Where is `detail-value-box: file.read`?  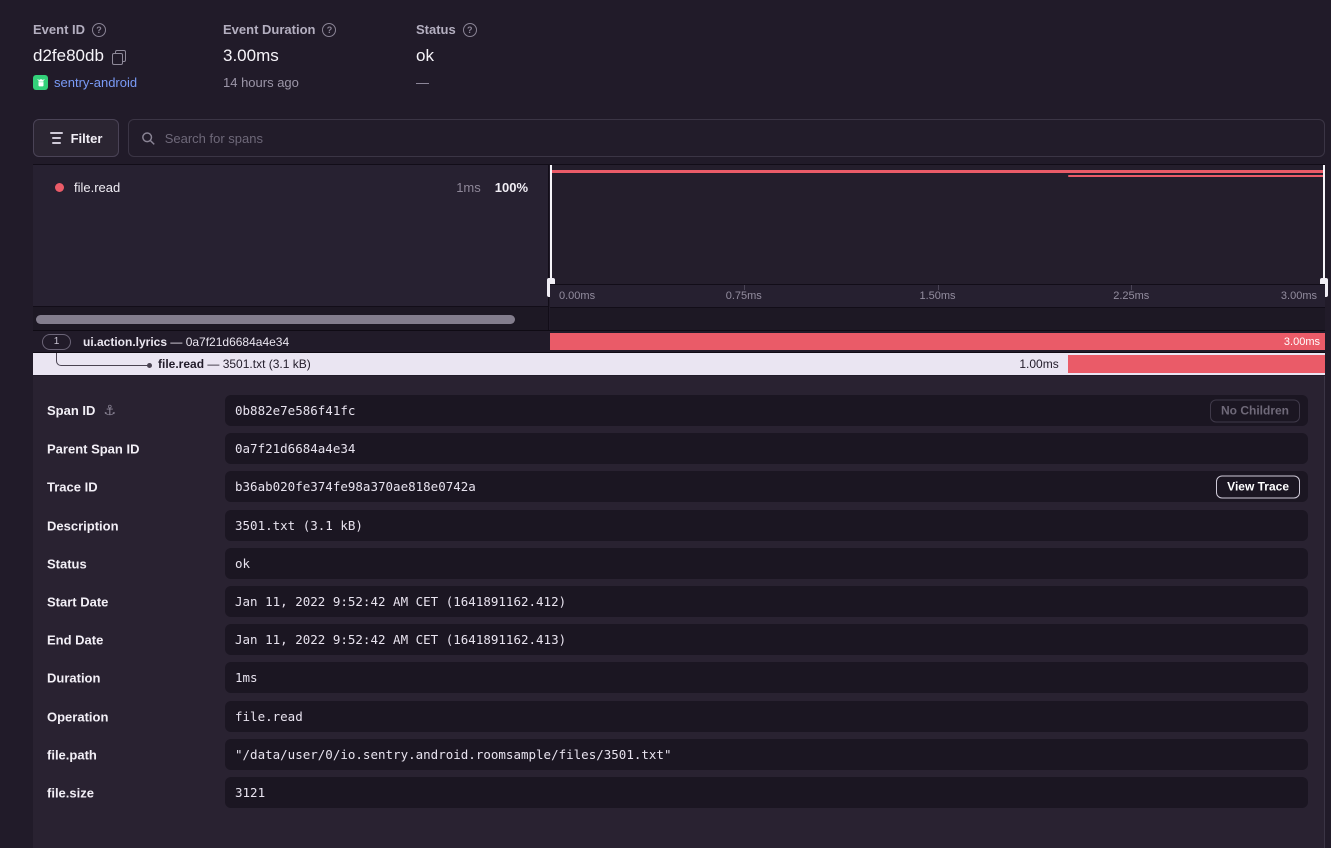 detail-value-box: file.read is located at coordinates (766, 716).